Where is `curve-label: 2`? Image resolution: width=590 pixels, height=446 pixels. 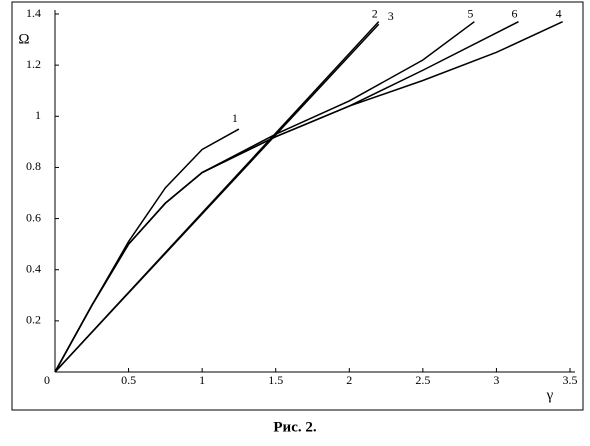 curve-label: 2 is located at coordinates (375, 13).